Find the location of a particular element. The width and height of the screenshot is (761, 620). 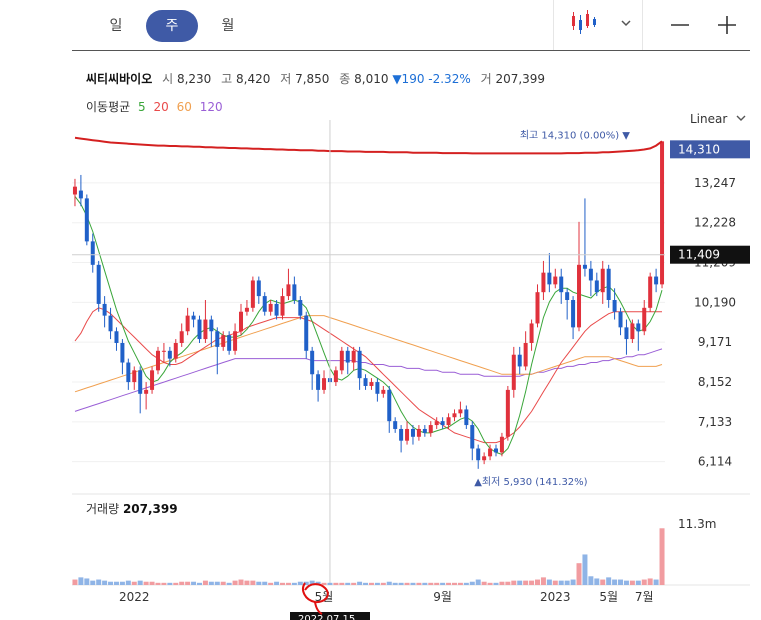

overlay-line is located at coordinates (368, 145).